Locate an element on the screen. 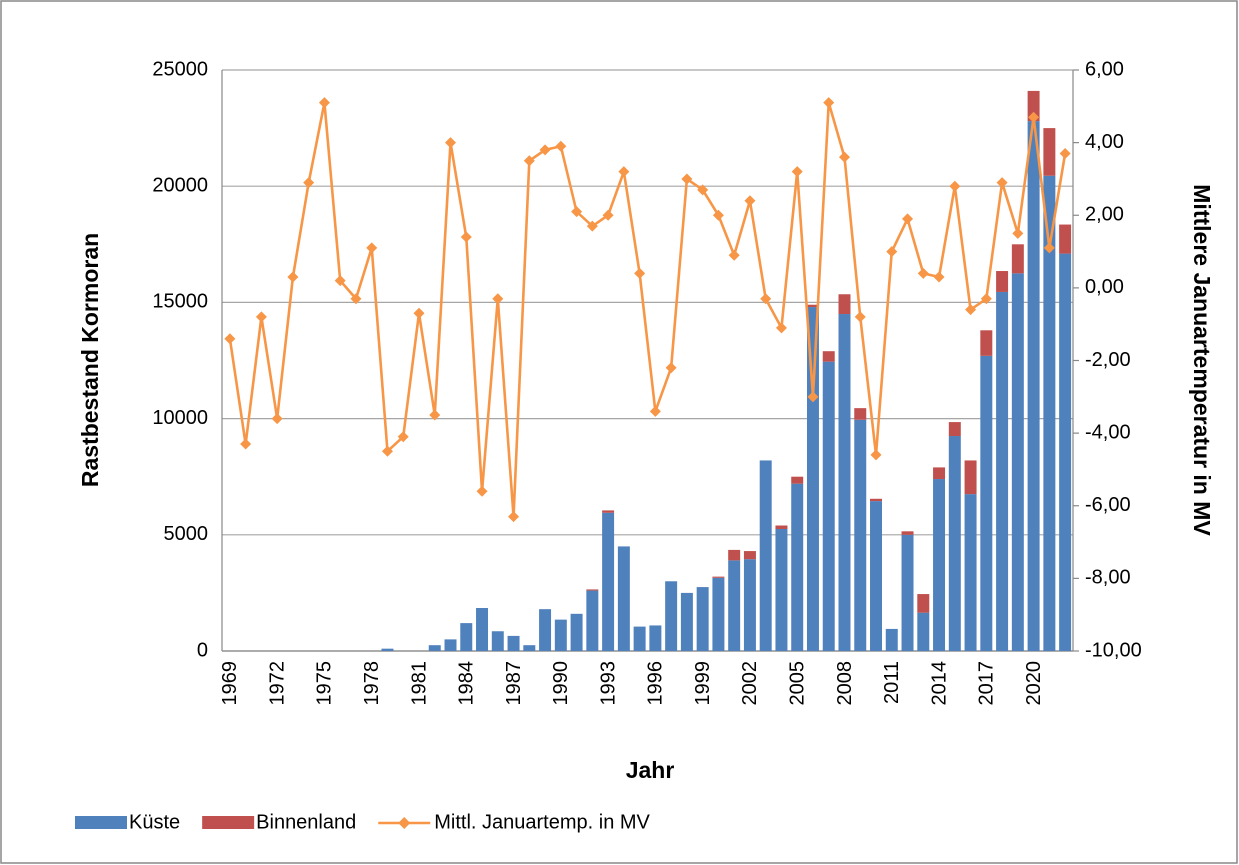 Image resolution: width=1239 pixels, height=865 pixels. legend-marker is located at coordinates (404, 823).